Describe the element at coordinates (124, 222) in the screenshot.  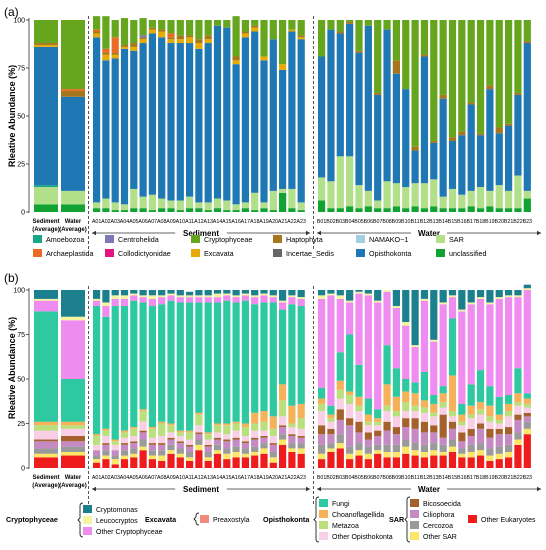
I see `x-tick-label-a04: A04` at that location.